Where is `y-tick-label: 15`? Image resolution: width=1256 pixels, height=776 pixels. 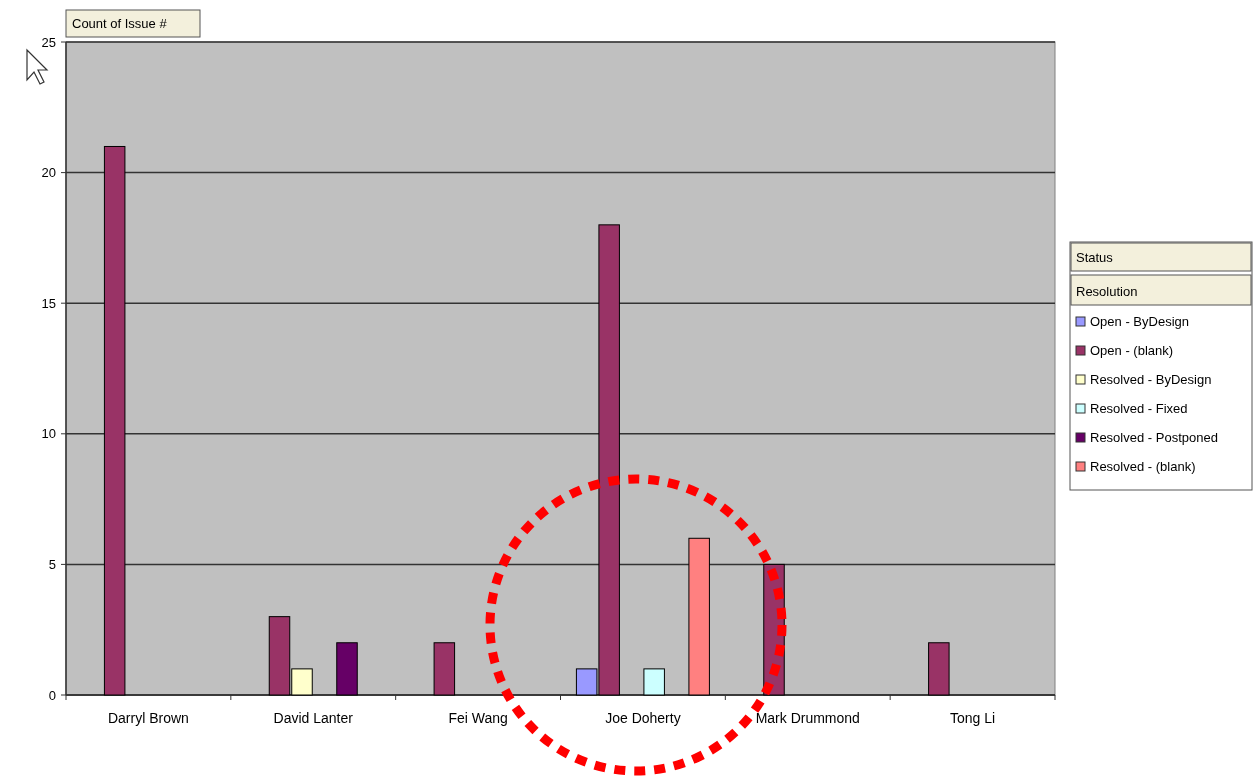
y-tick-label: 15 is located at coordinates (48, 303).